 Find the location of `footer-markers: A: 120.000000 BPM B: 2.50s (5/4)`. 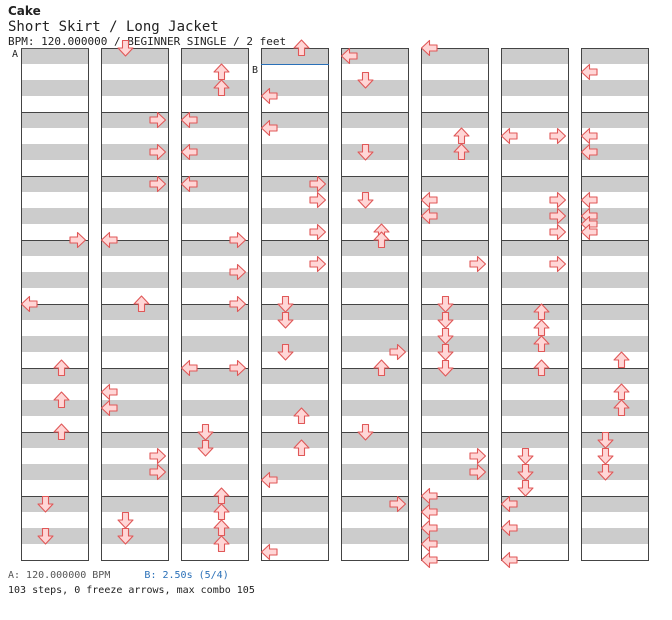

footer-markers: A: 120.000000 BPM B: 2.50s (5/4) is located at coordinates (118, 575).